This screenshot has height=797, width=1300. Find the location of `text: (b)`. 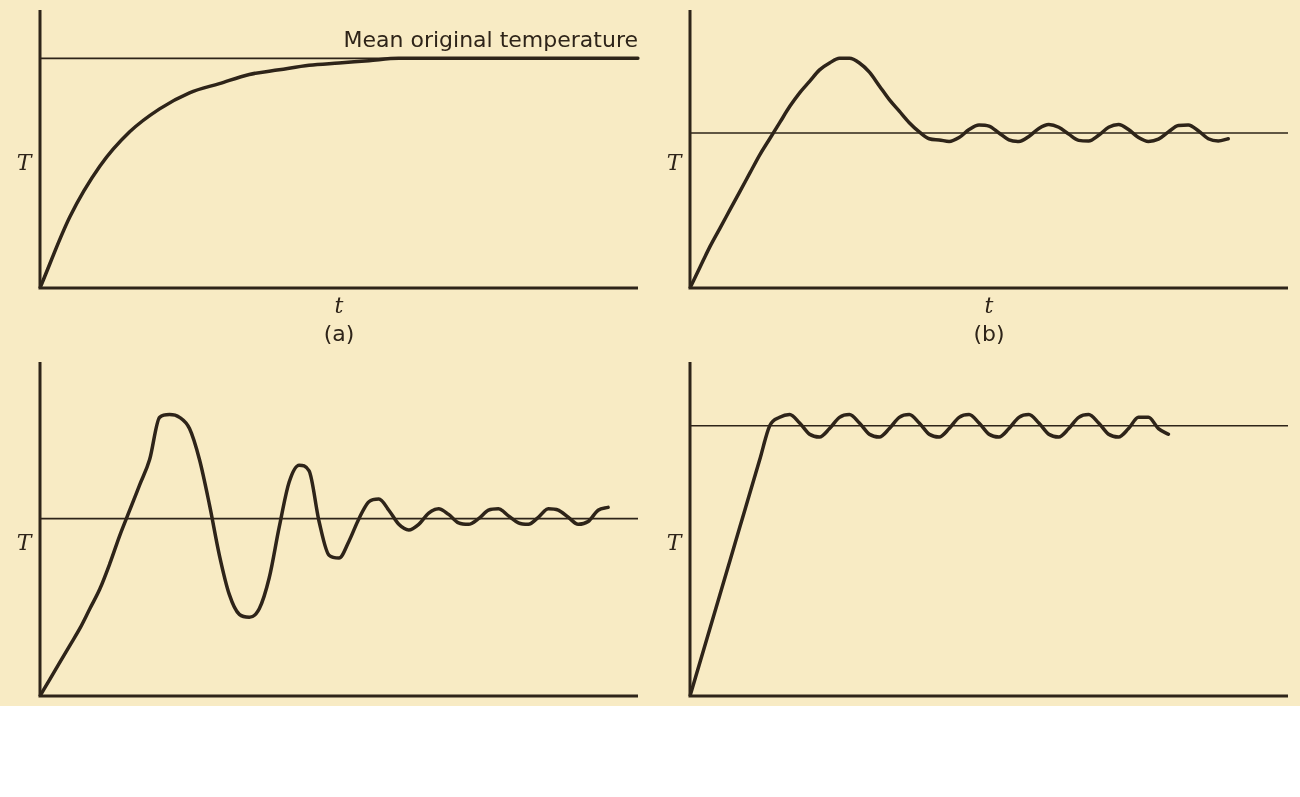

text: (b) is located at coordinates (989, 333).